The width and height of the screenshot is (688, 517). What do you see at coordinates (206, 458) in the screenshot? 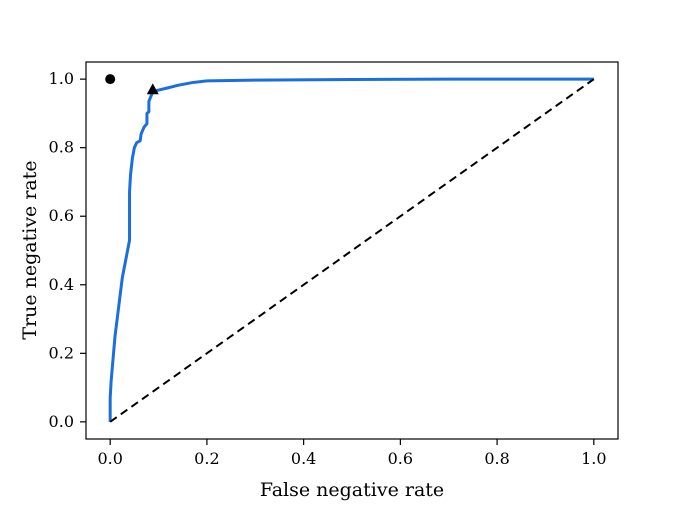
I see `x-tick-label: 0.2` at bounding box center [206, 458].